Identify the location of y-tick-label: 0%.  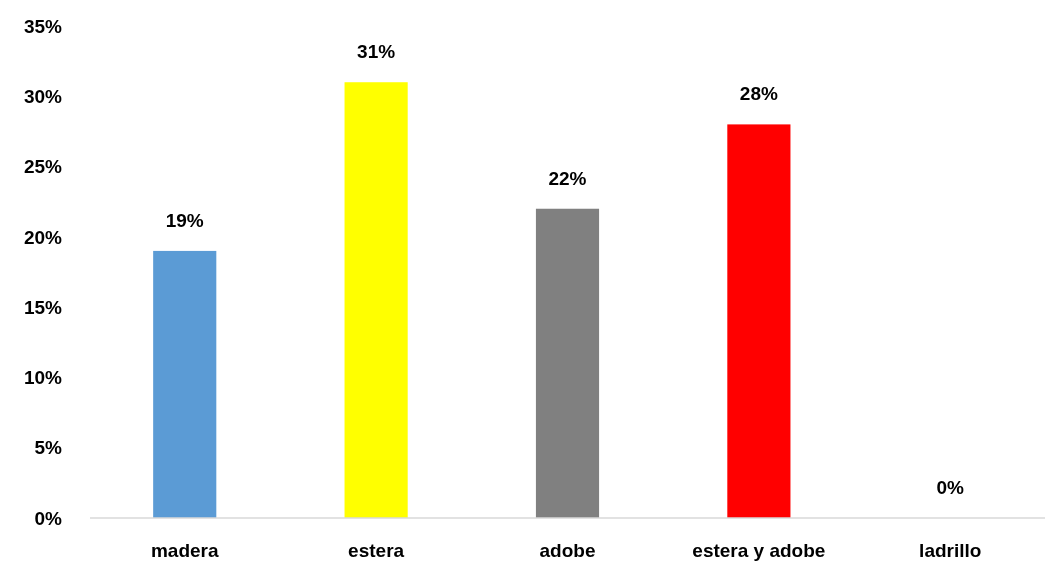
(48, 518).